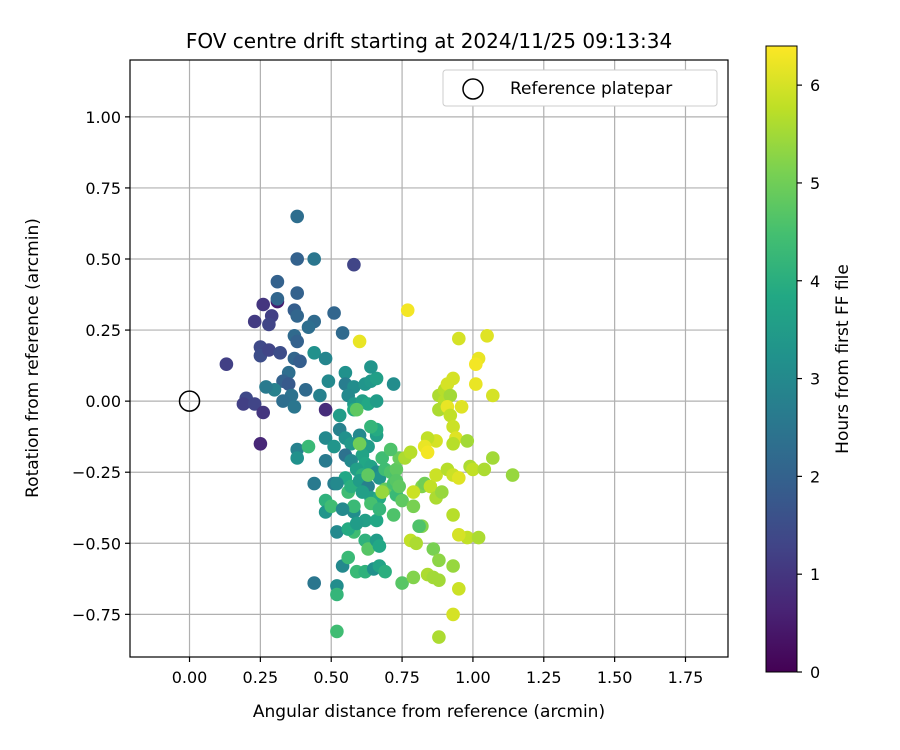  Describe the element at coordinates (33, 358) in the screenshot. I see `y-axis-label: Rotation from reference (arcmin)` at that location.